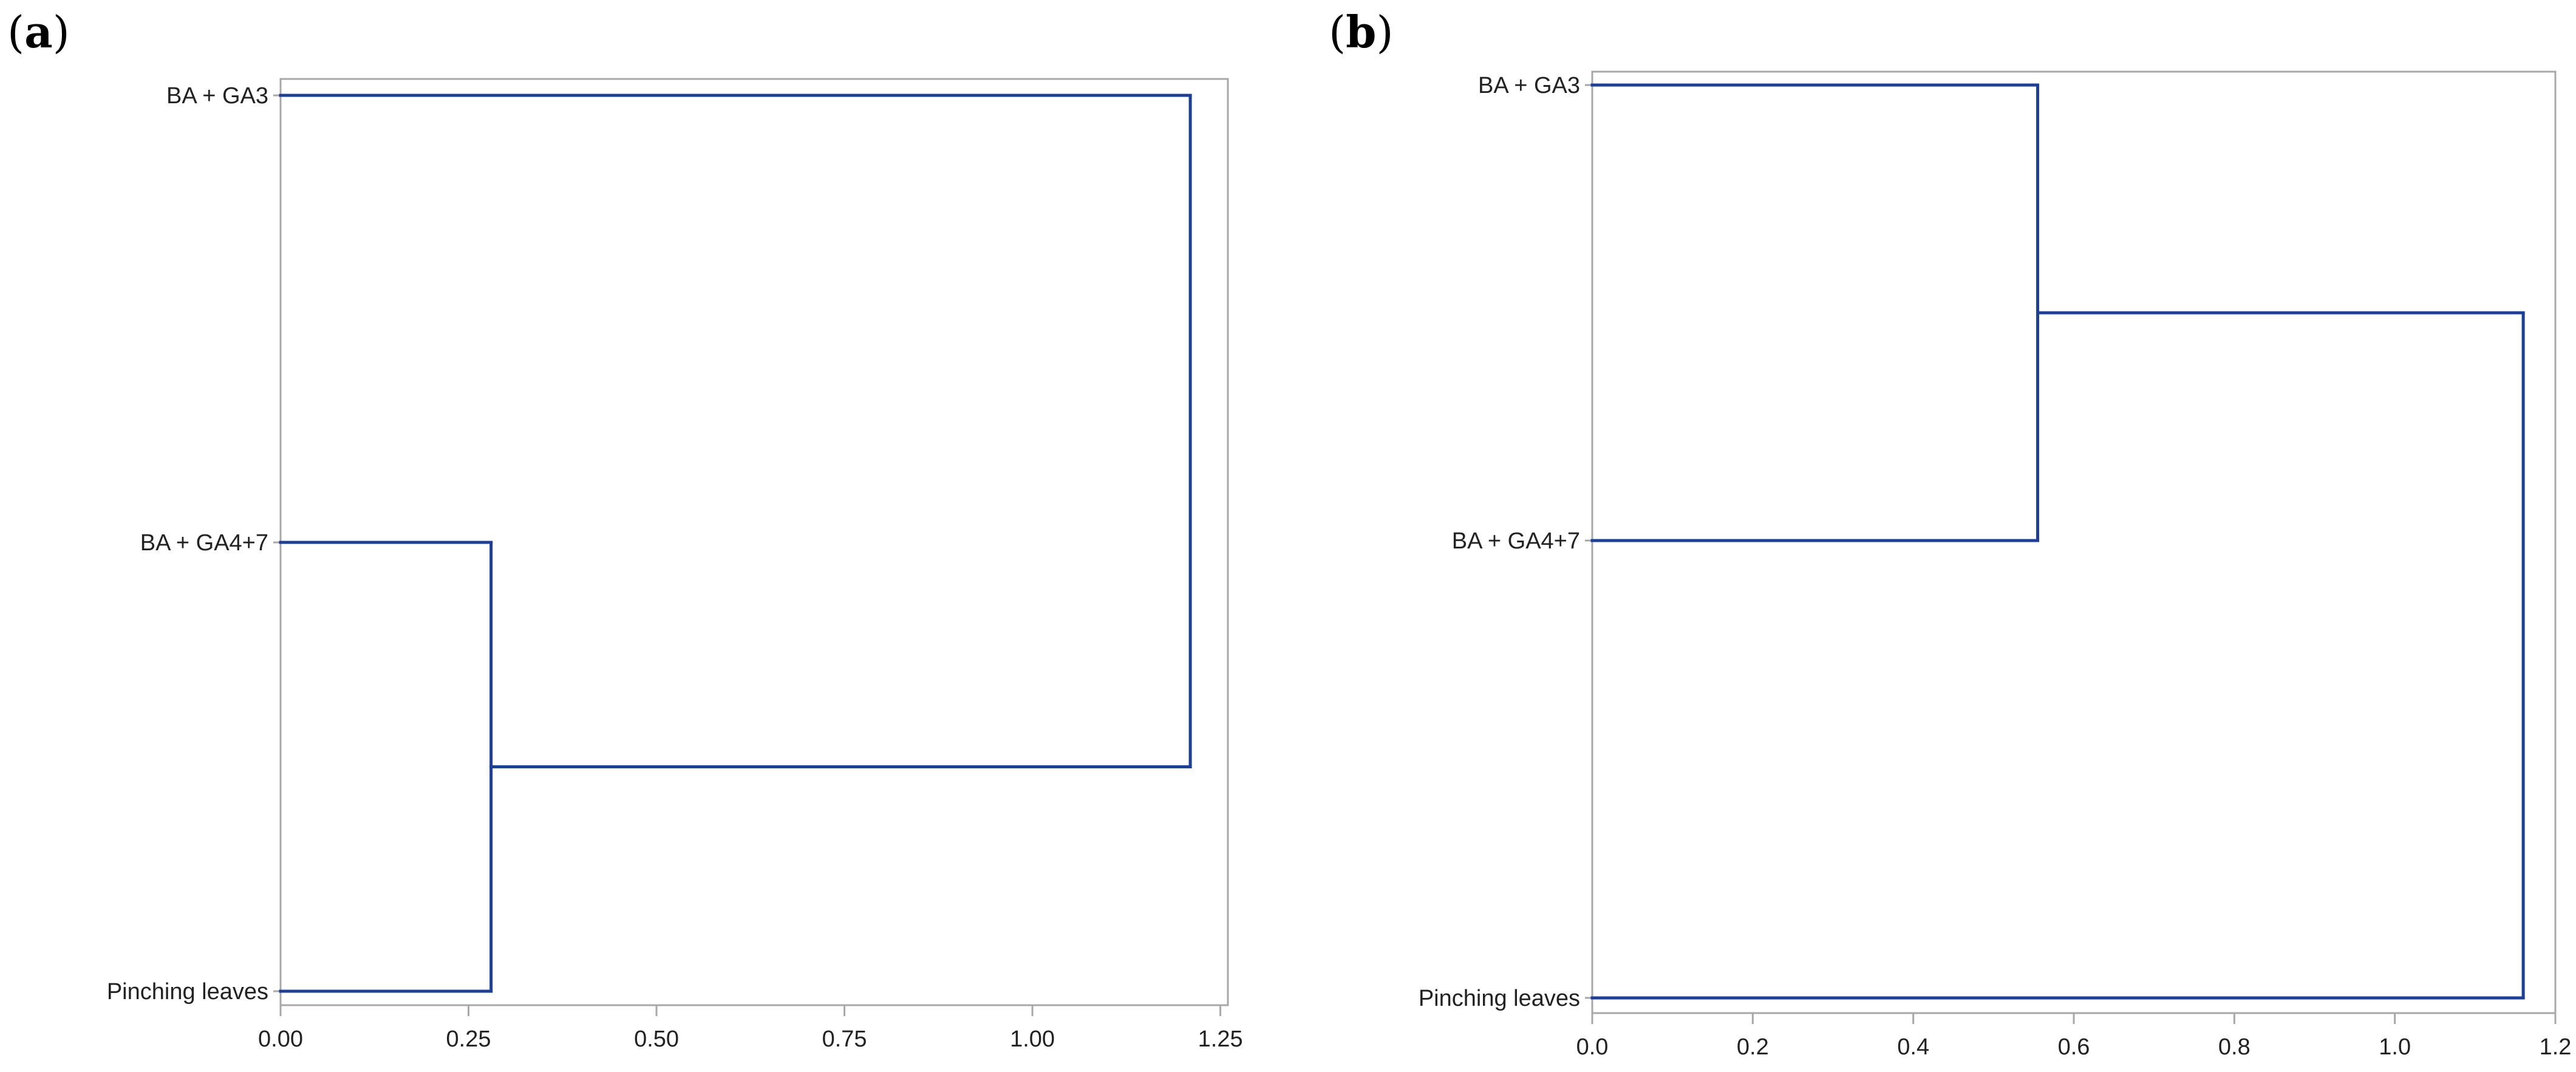  I want to click on panel-label-letter: b, so click(1361, 32).